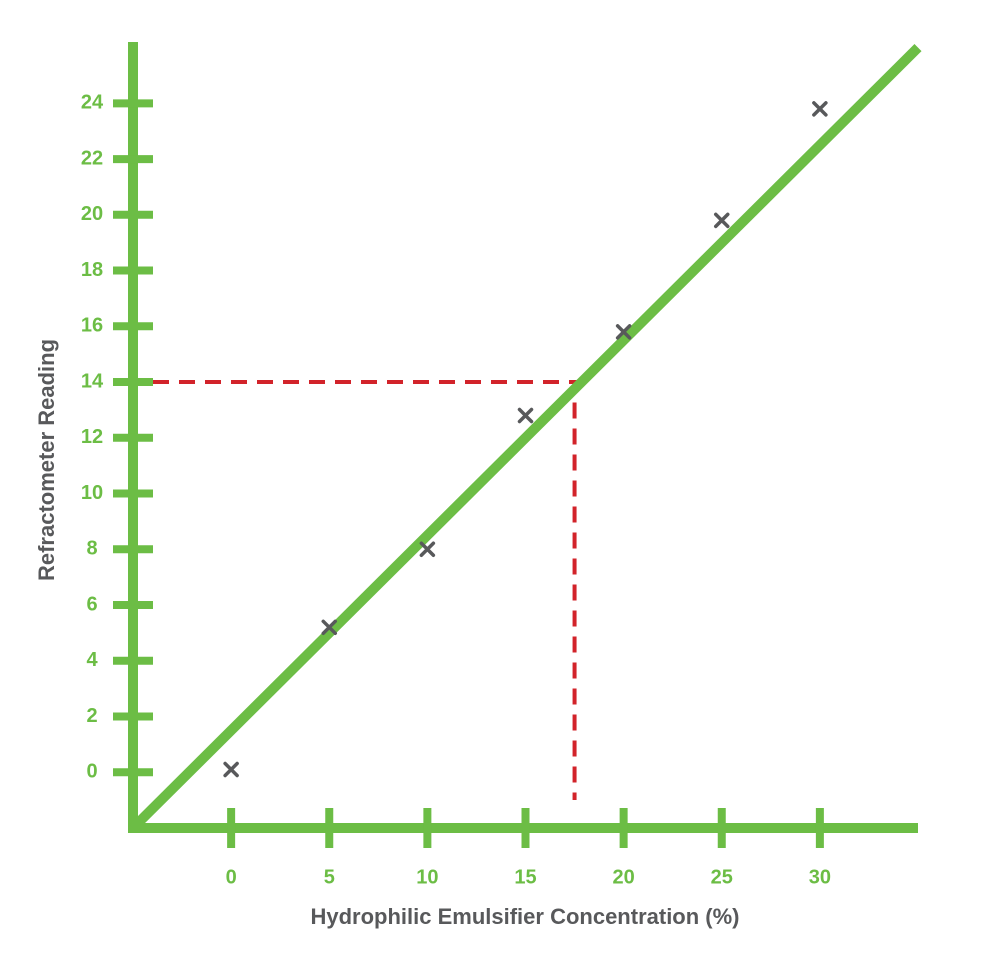  What do you see at coordinates (91, 549) in the screenshot?
I see `y-tick-label: 8` at bounding box center [91, 549].